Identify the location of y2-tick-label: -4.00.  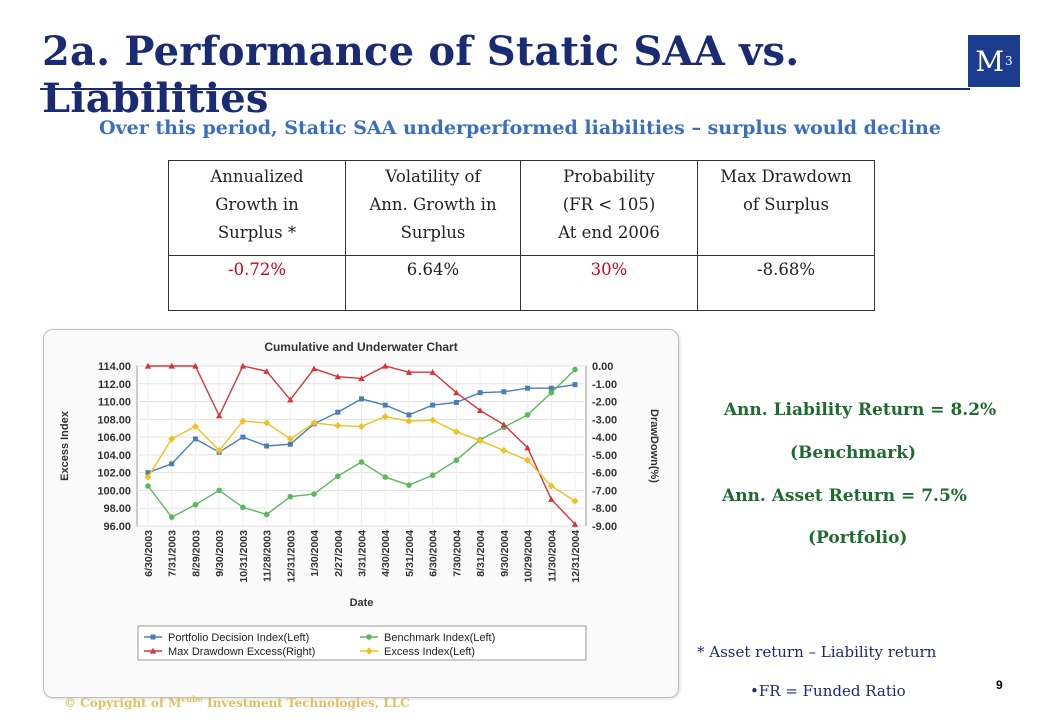
(604, 438).